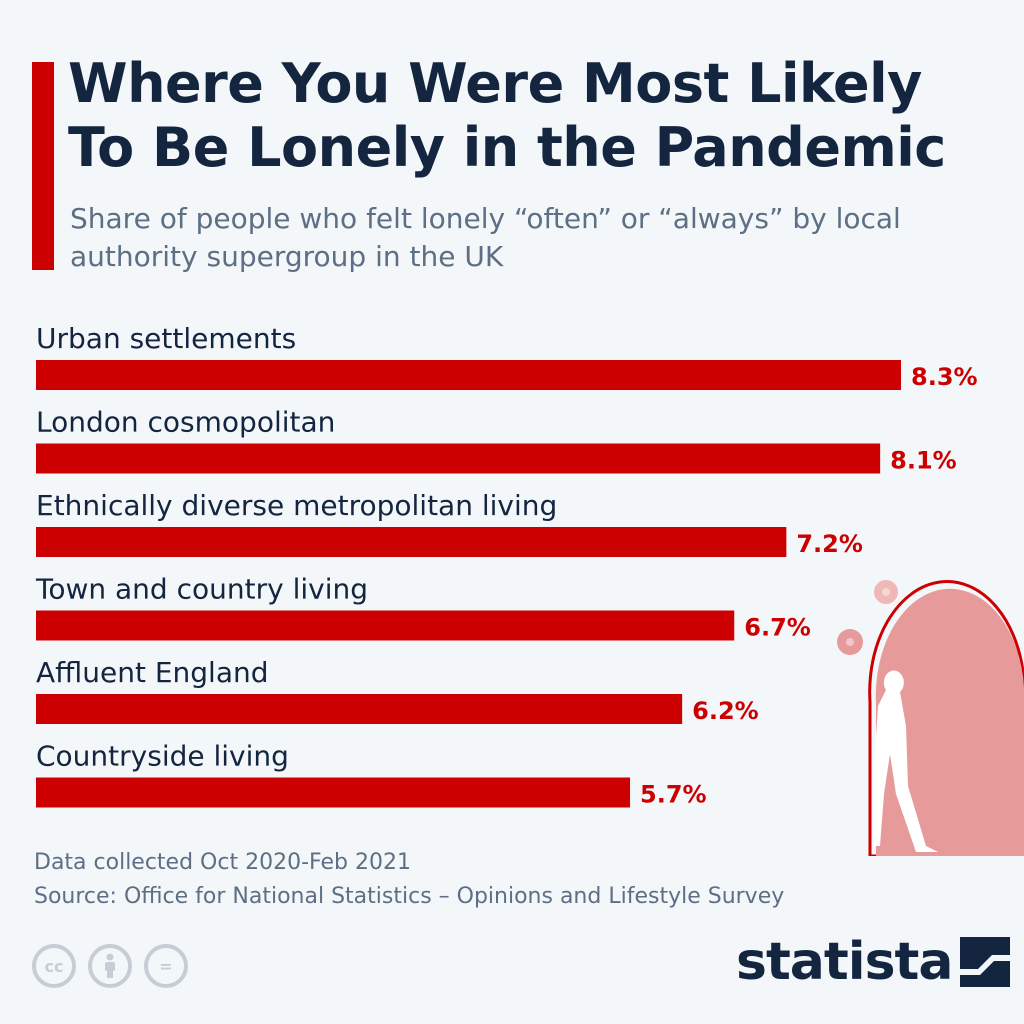 Image resolution: width=1024 pixels, height=1024 pixels. I want to click on bar-label: Countryside living, so click(162, 756).